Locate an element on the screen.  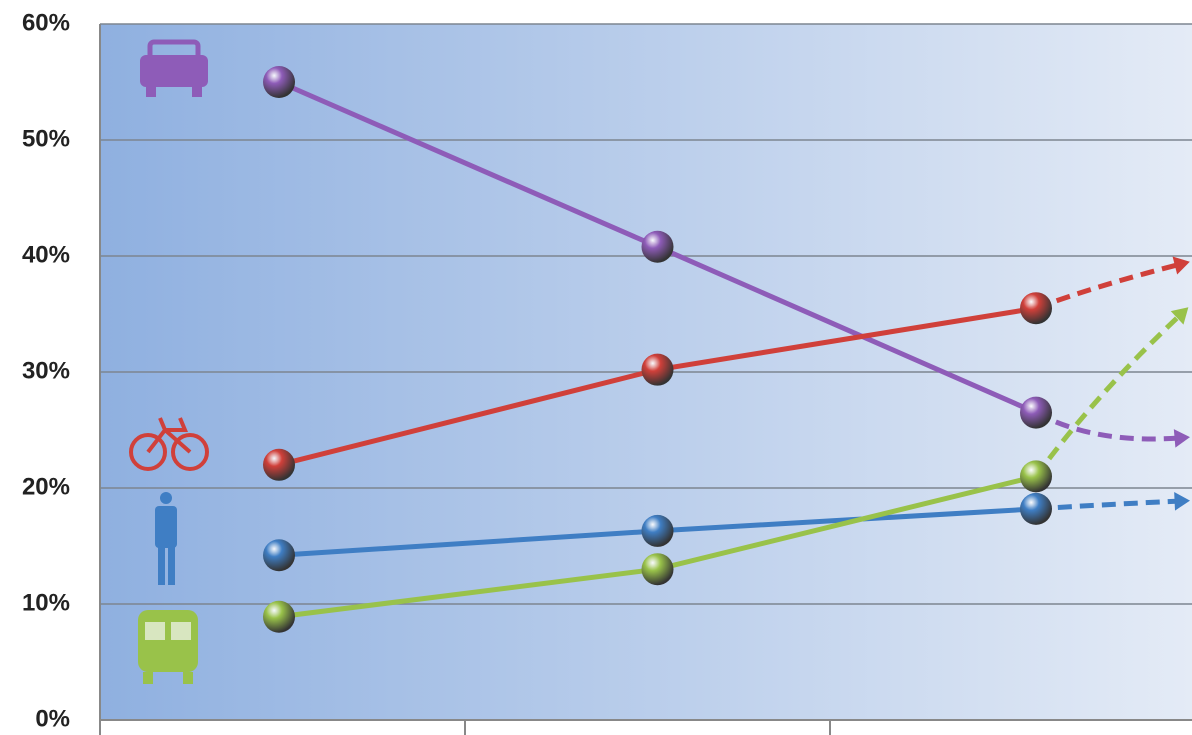
y-tick-label: 0% is located at coordinates (52, 718).